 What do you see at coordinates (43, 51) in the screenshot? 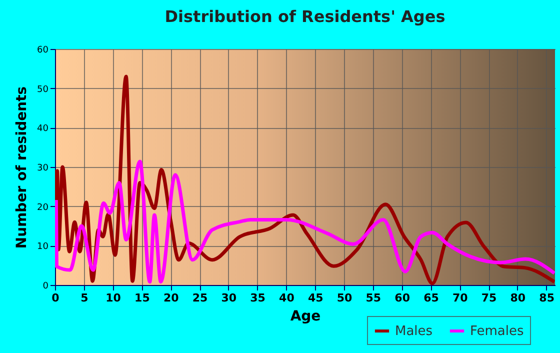
I see `y-tick-label: 60` at bounding box center [43, 51].